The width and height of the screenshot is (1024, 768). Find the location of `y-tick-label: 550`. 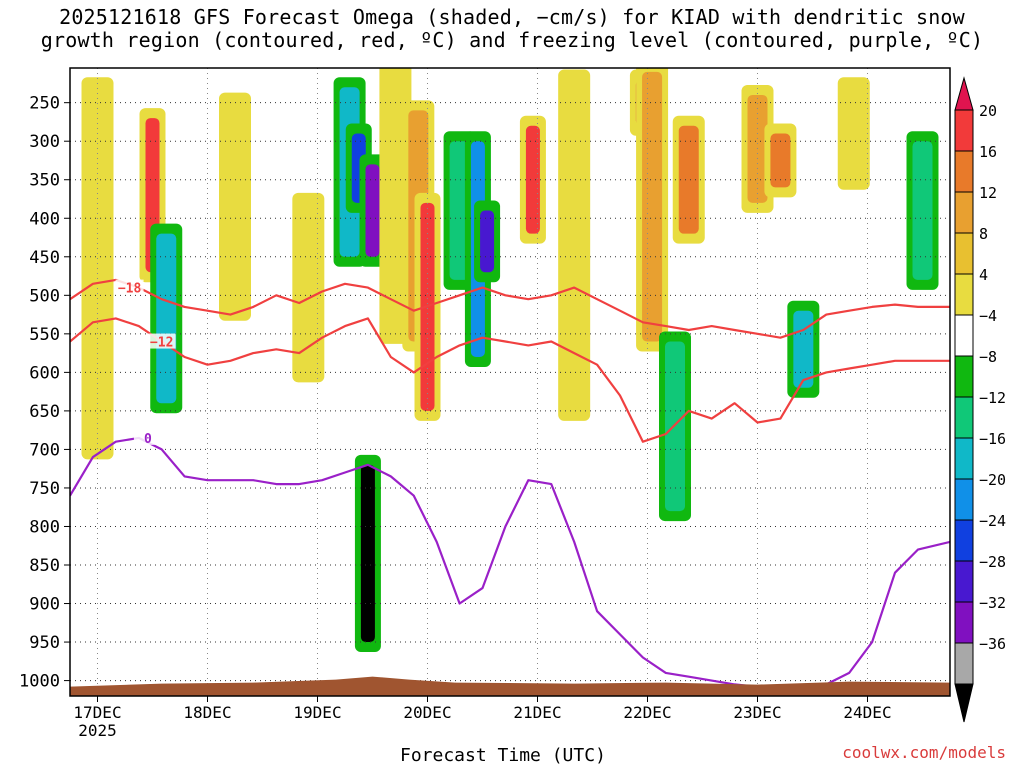

y-tick-label: 550 is located at coordinates (44, 335).